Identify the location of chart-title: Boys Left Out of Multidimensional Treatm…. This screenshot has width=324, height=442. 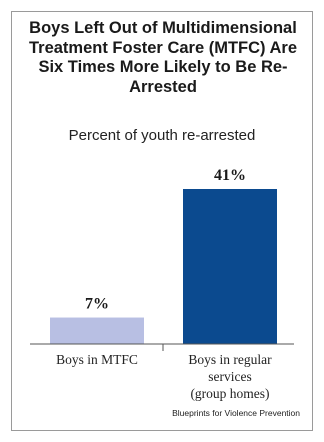
(163, 57).